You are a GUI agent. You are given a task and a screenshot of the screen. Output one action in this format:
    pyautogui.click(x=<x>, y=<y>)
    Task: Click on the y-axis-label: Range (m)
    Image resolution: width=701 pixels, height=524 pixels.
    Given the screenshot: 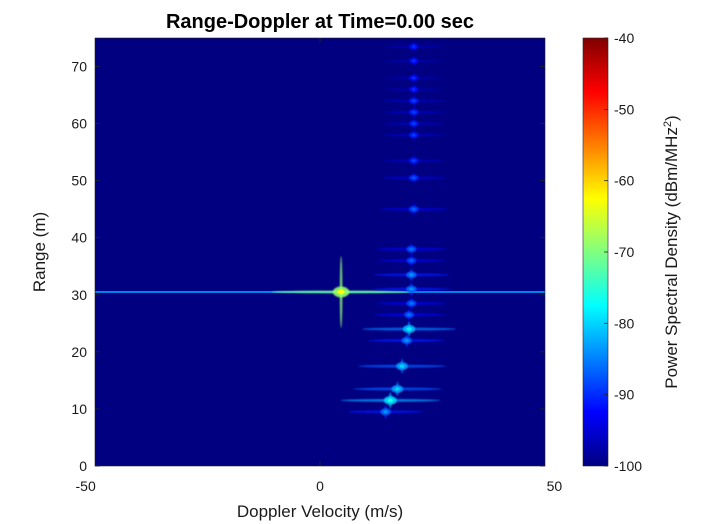 What is the action you would take?
    pyautogui.click(x=39, y=252)
    